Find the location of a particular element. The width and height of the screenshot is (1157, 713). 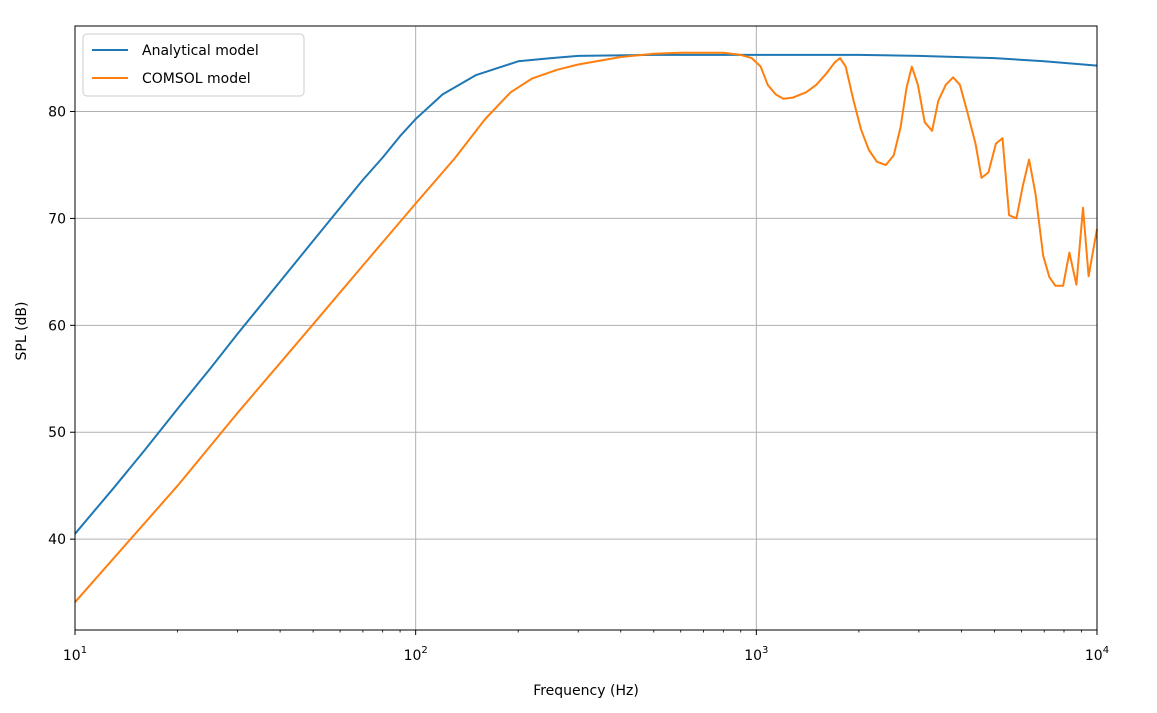

x-tick-label: 10³ is located at coordinates (756, 654).